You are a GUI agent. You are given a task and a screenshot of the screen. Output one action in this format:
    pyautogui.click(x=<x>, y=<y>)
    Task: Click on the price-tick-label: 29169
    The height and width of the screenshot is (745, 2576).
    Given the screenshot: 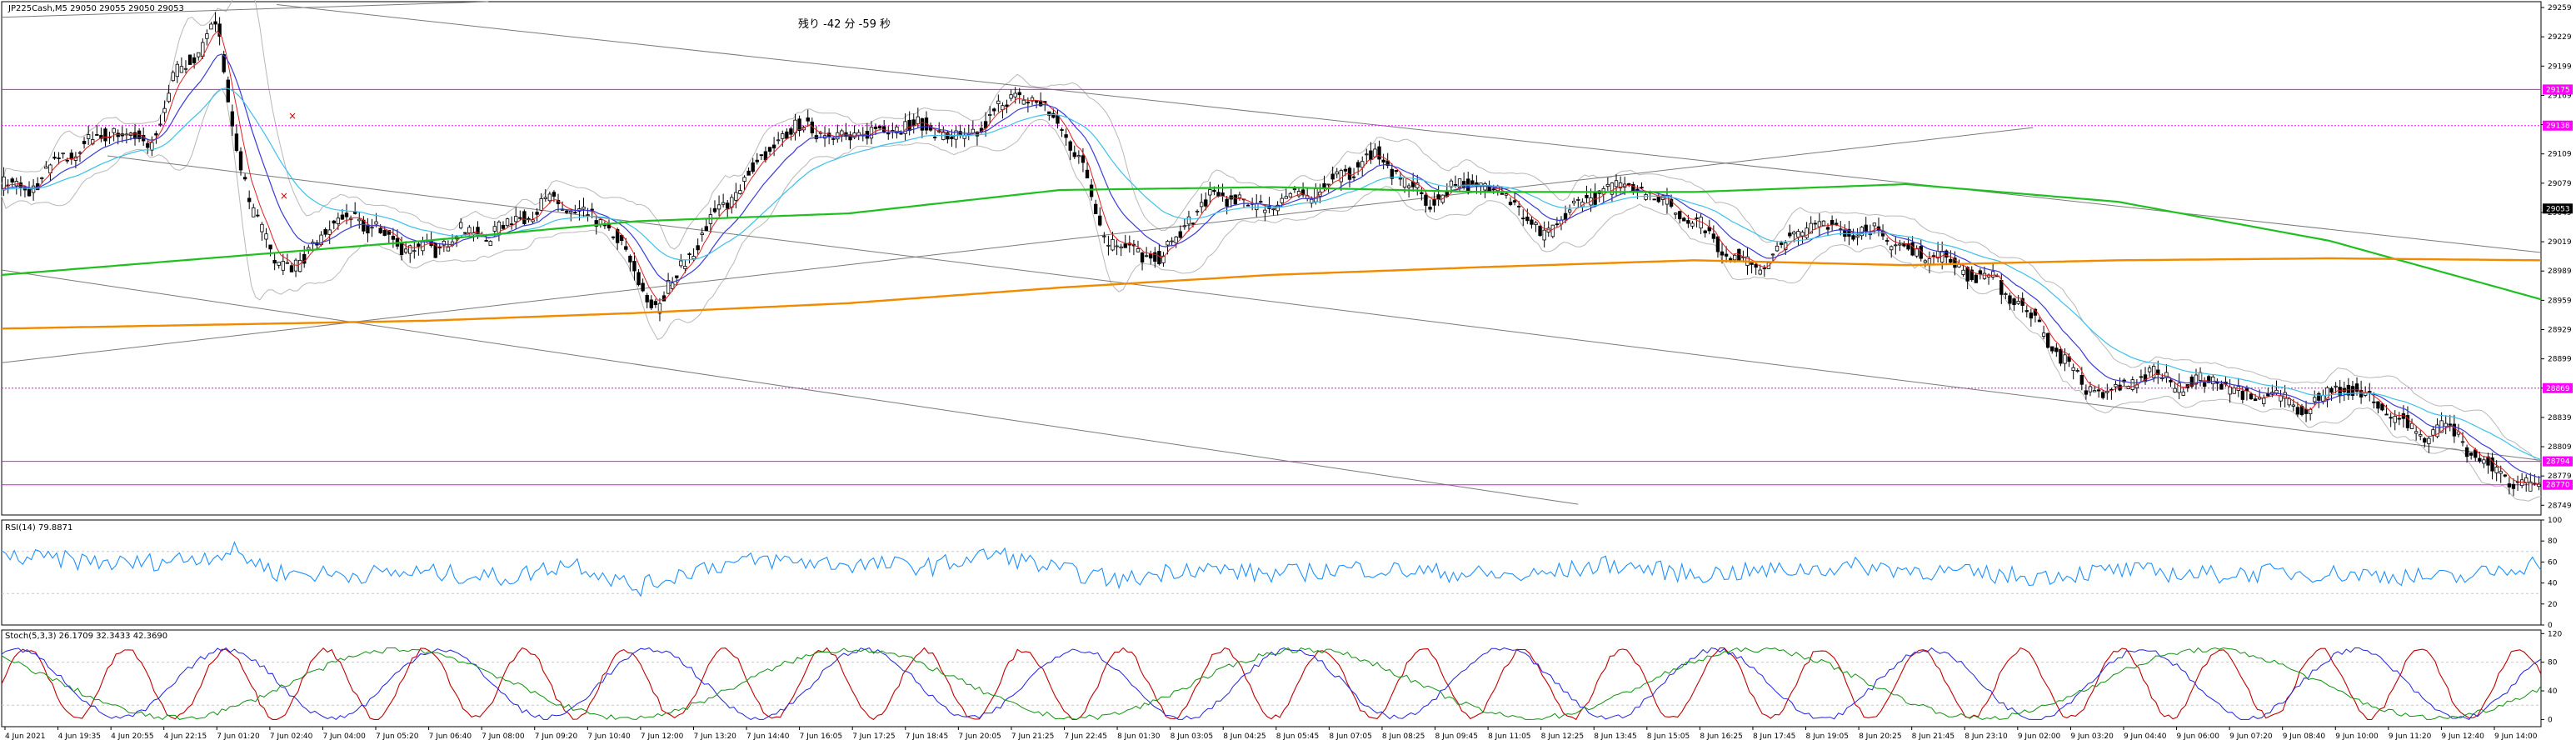 What is the action you would take?
    pyautogui.click(x=2560, y=96)
    